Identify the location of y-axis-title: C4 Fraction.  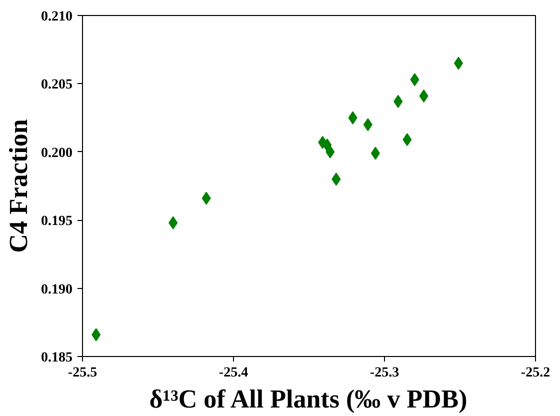
(18, 185).